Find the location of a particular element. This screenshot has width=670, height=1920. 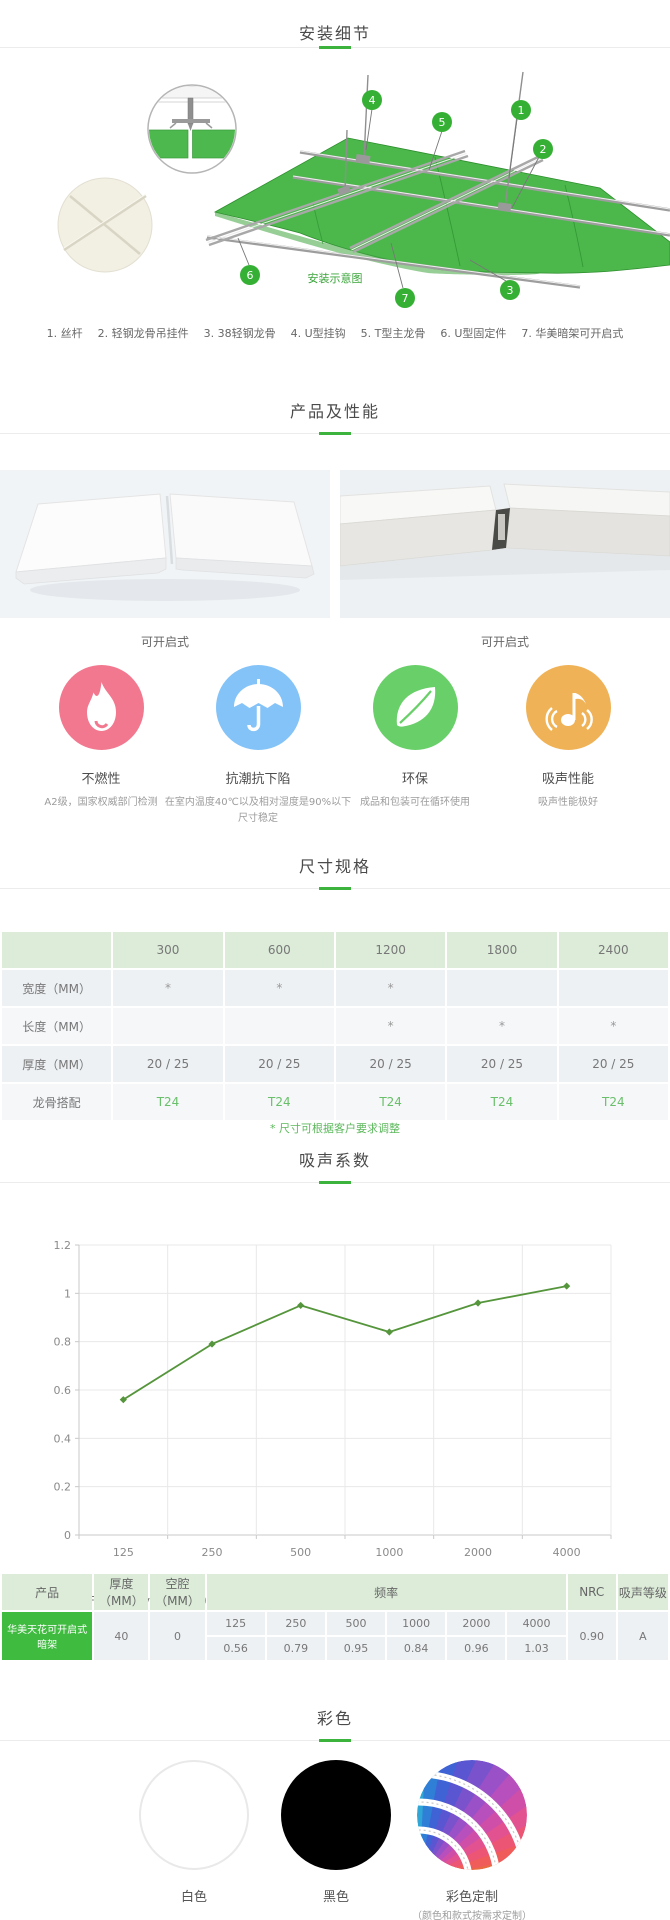

header-cell: 600 is located at coordinates (279, 950).